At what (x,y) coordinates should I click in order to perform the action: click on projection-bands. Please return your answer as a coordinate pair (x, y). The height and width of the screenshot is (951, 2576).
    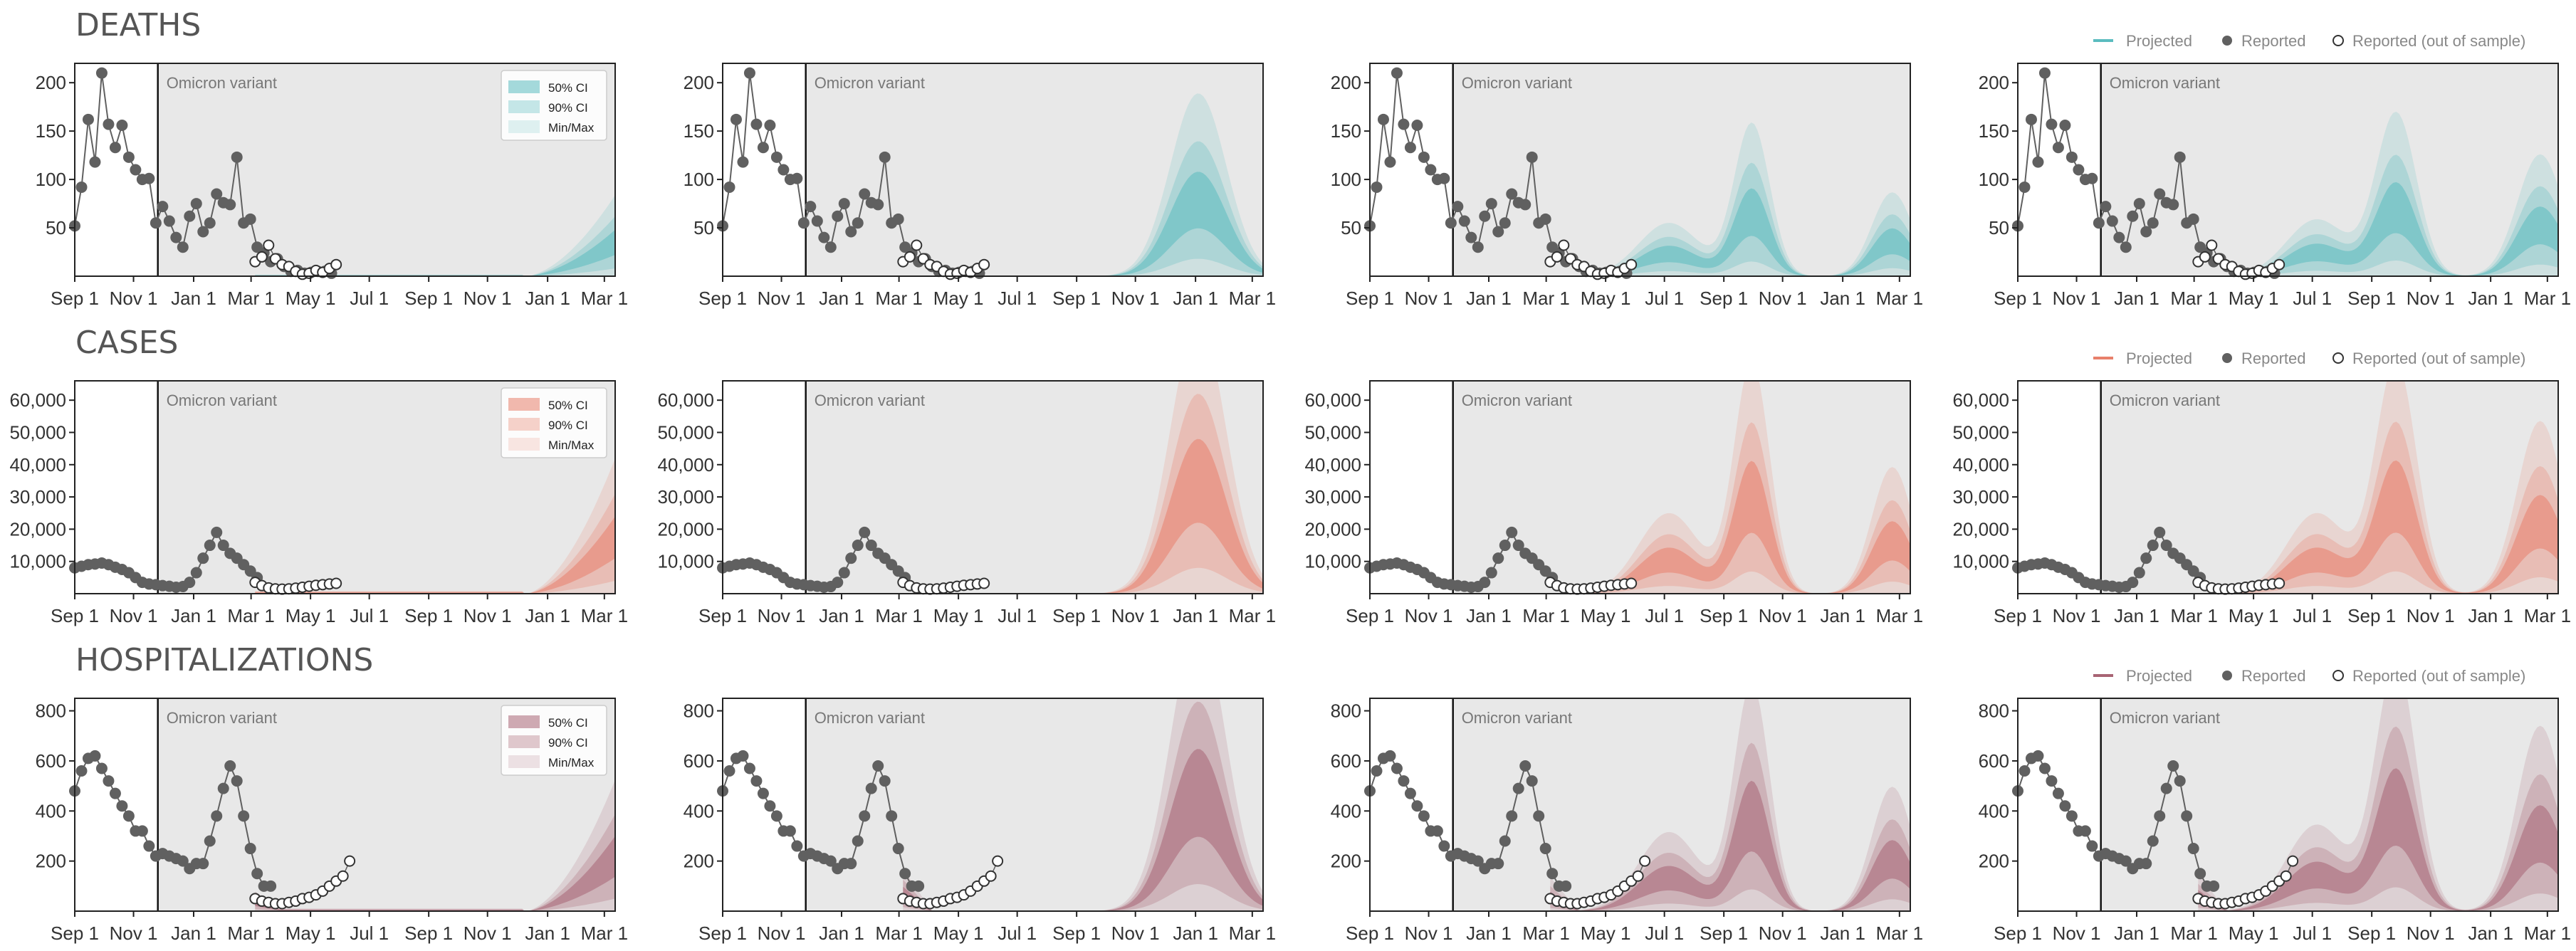
    Looking at the image, I should click on (1730, 487).